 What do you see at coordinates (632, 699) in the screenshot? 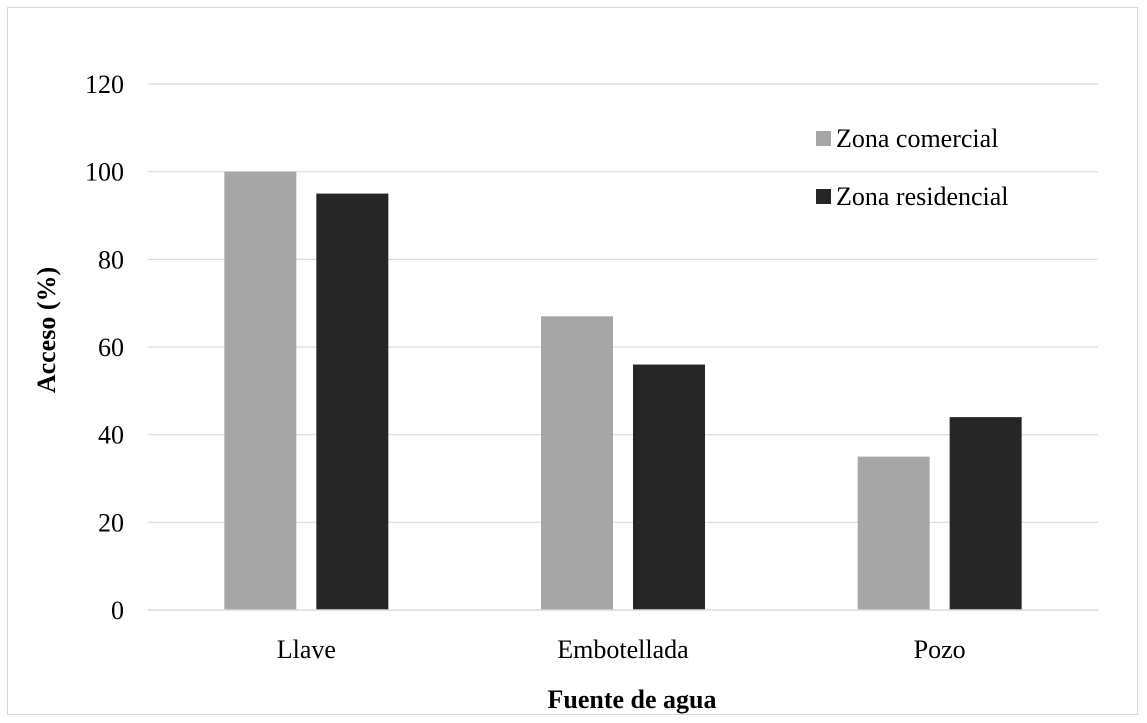
I see `x-axis-title: Fuente de agua` at bounding box center [632, 699].